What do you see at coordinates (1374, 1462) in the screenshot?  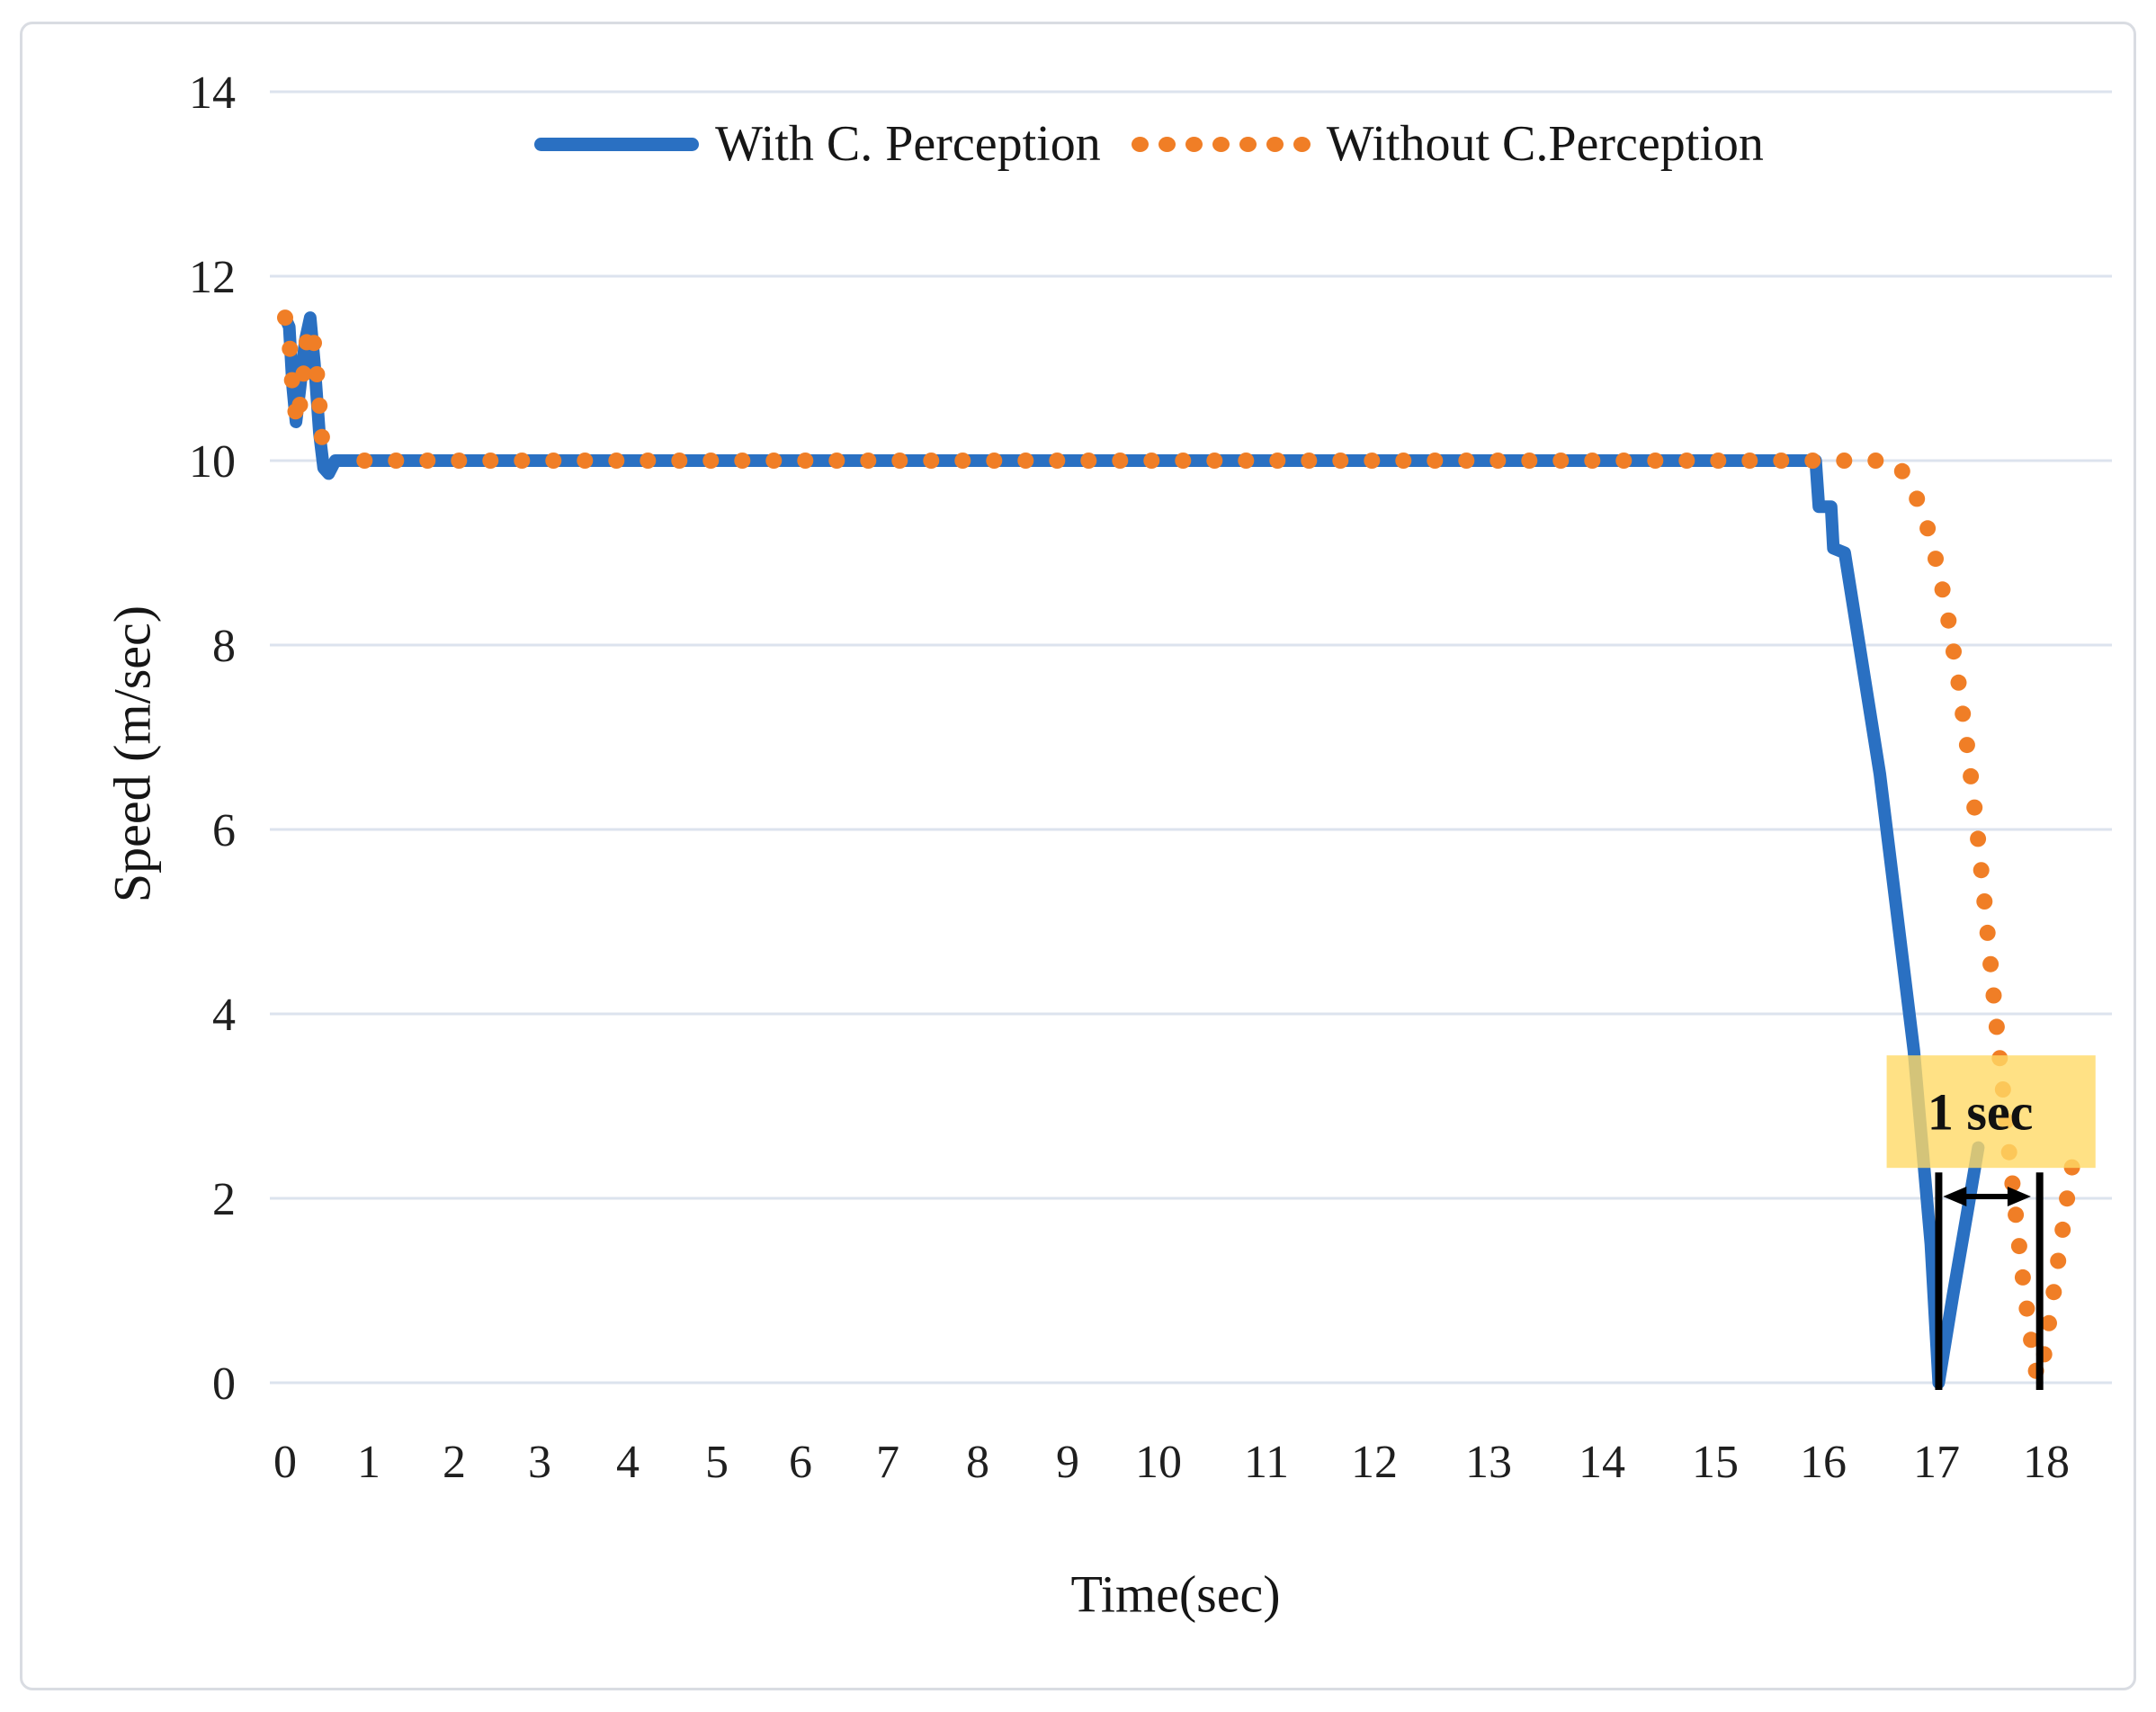 I see `x-tick-label: 12` at bounding box center [1374, 1462].